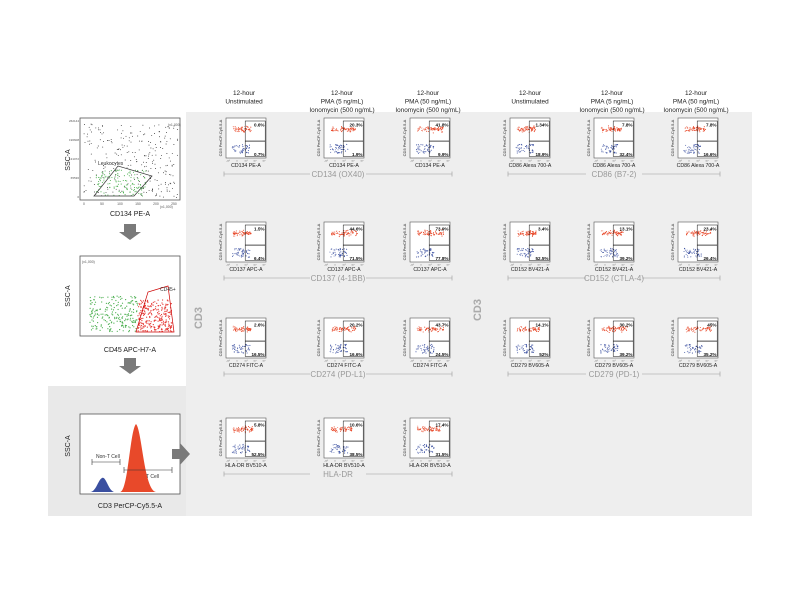  I want to click on group-label-bg, so click(338, 174).